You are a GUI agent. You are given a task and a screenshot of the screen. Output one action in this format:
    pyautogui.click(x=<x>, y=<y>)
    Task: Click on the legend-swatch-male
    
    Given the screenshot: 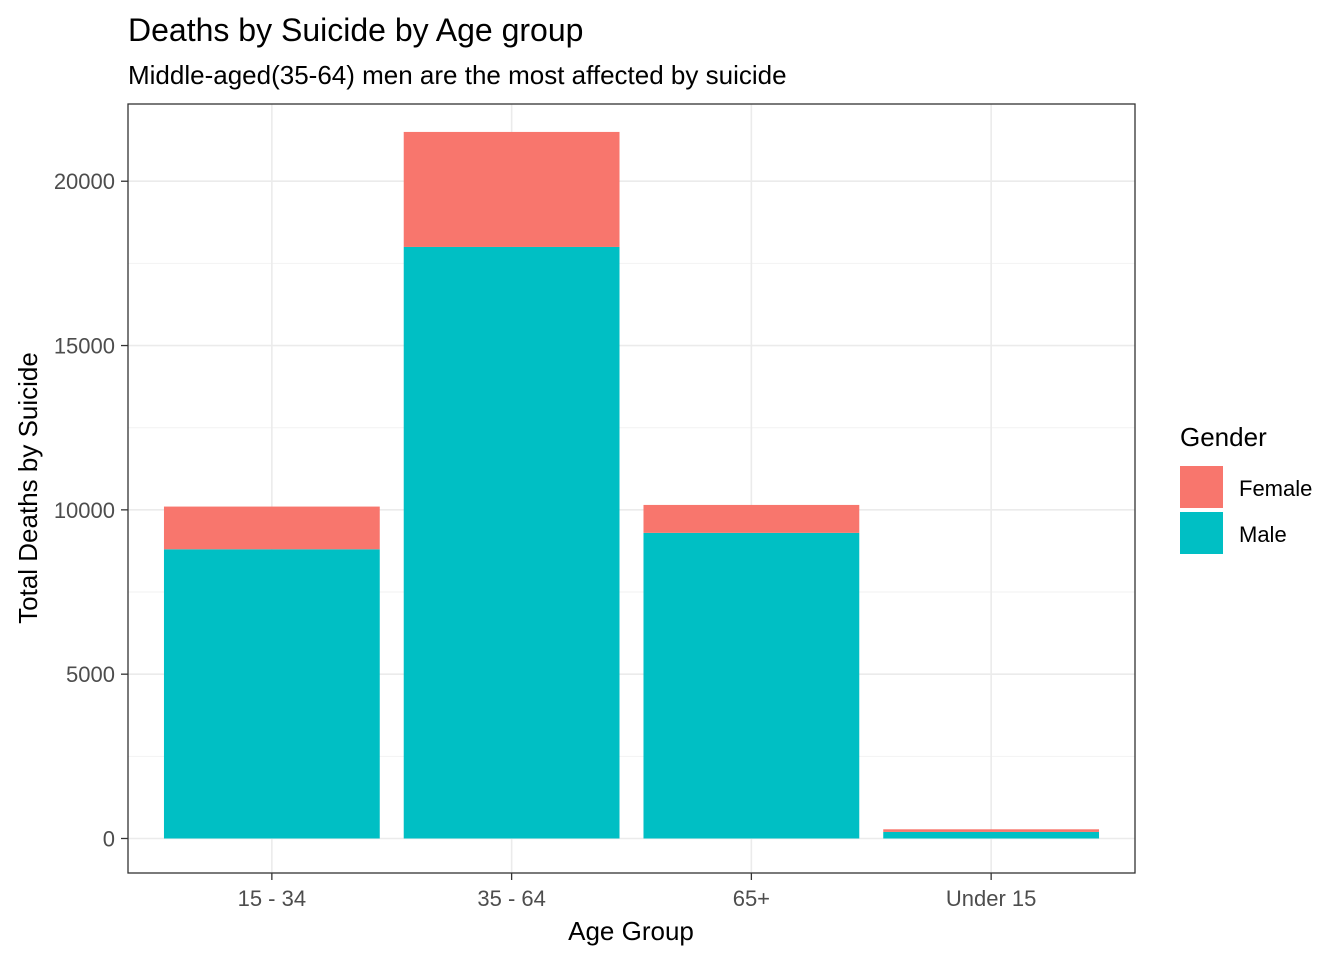 What is the action you would take?
    pyautogui.click(x=1201, y=533)
    